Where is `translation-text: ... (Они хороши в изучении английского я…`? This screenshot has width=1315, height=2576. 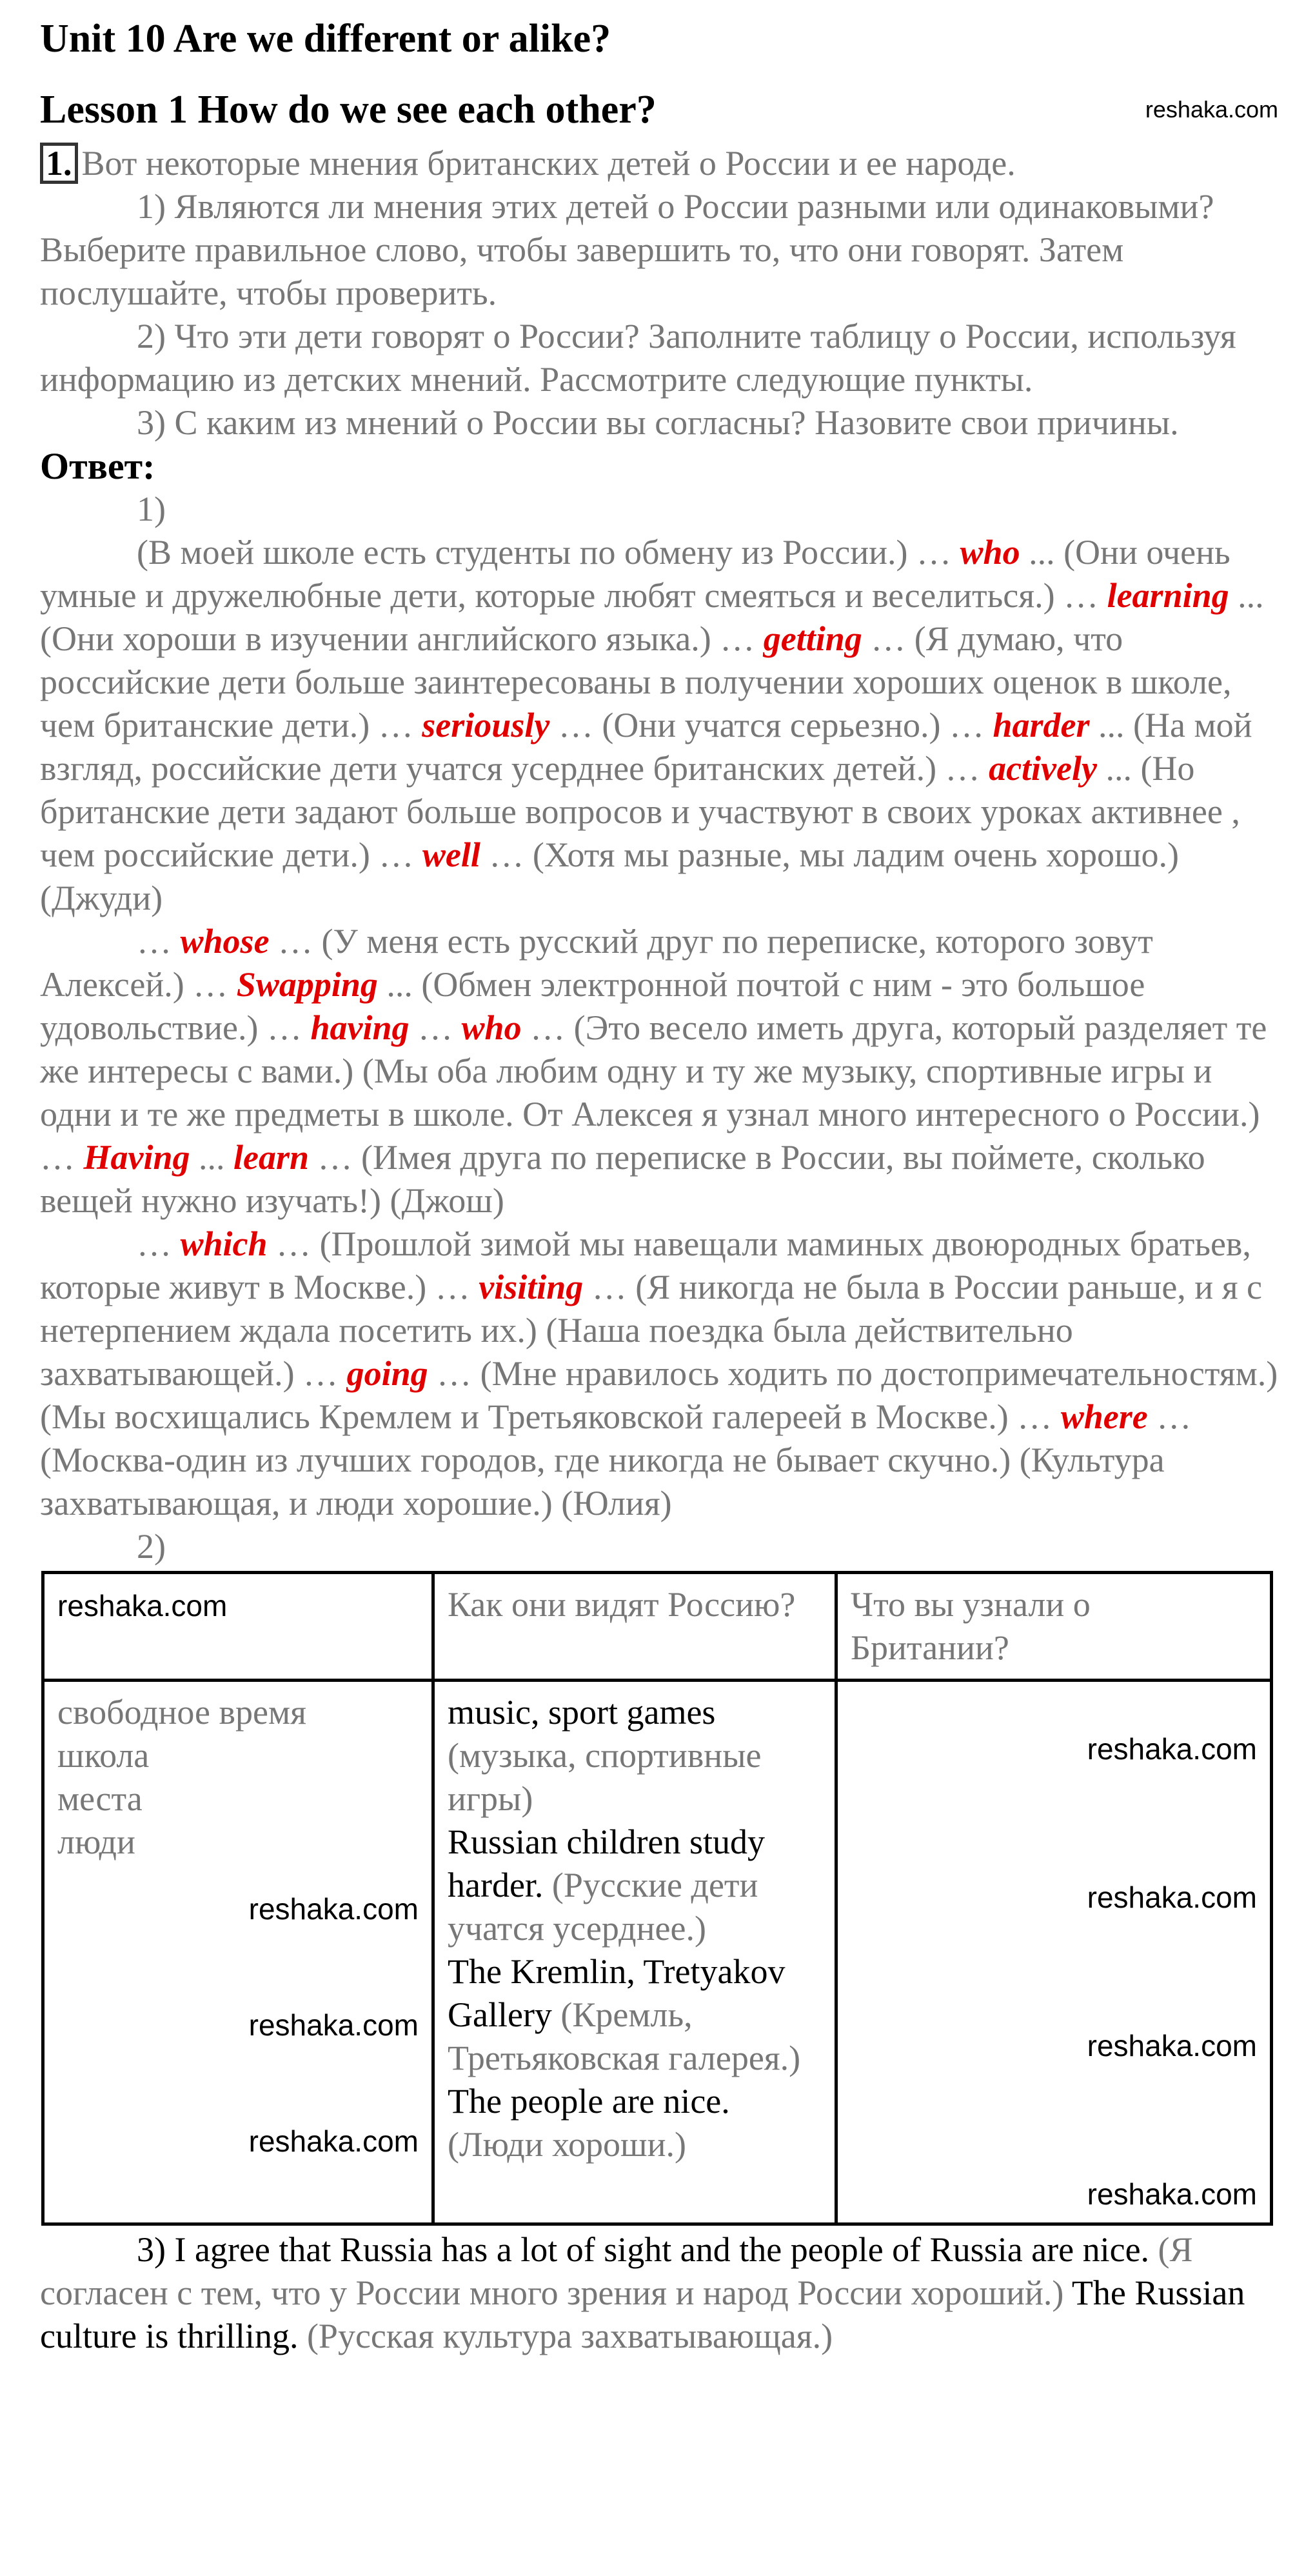
translation-text: ... (Они хороши в изучении английского я… is located at coordinates (652, 617).